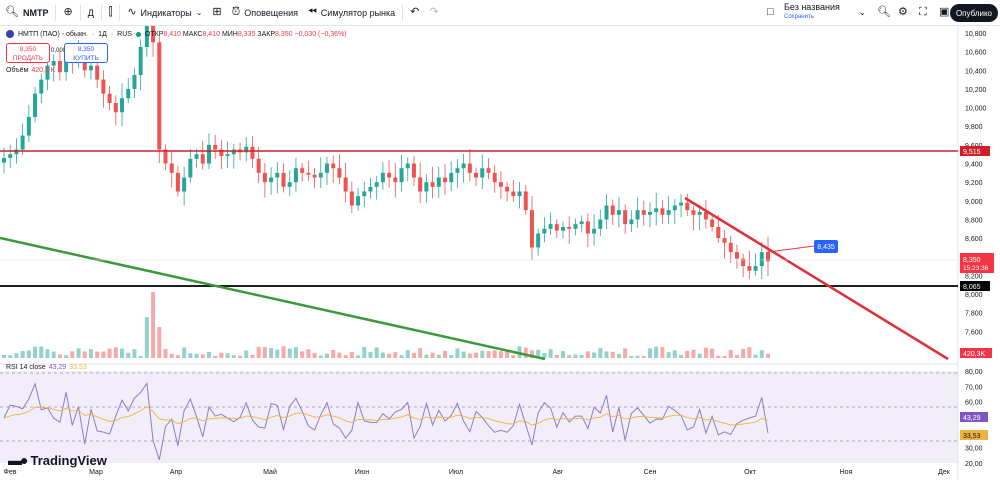 The width and height of the screenshot is (1000, 480). What do you see at coordinates (812, 7) in the screenshot?
I see `layout-title: Без названия` at bounding box center [812, 7].